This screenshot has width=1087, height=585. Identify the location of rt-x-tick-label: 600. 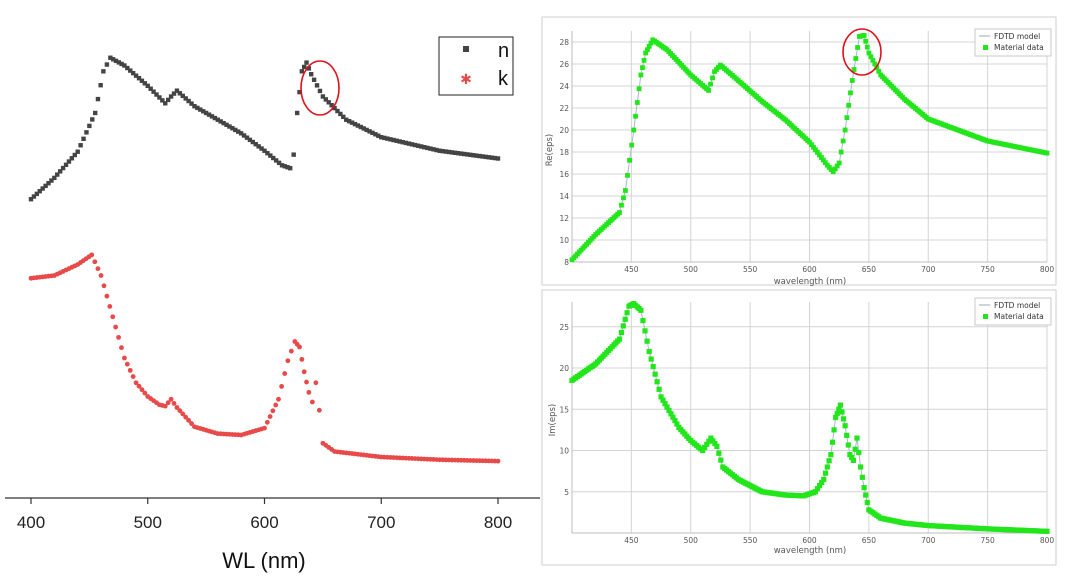
(809, 269).